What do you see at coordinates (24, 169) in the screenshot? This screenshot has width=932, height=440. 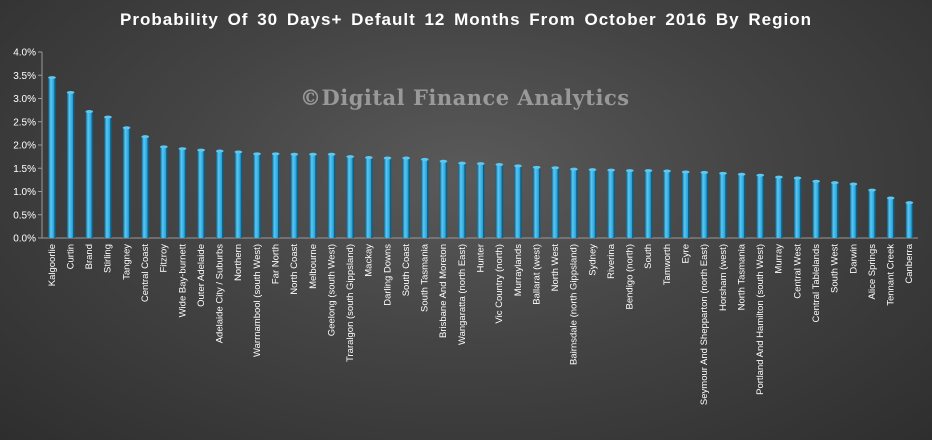 I see `y-tick-label: 1.5%` at bounding box center [24, 169].